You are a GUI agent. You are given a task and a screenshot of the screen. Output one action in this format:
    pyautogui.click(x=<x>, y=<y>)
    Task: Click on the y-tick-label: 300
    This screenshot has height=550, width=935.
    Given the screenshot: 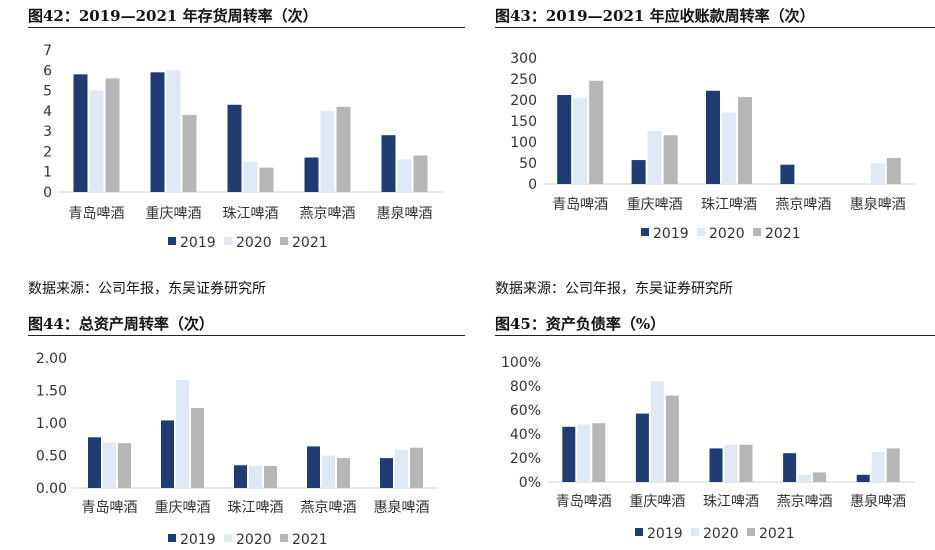 What is the action you would take?
    pyautogui.click(x=523, y=59)
    